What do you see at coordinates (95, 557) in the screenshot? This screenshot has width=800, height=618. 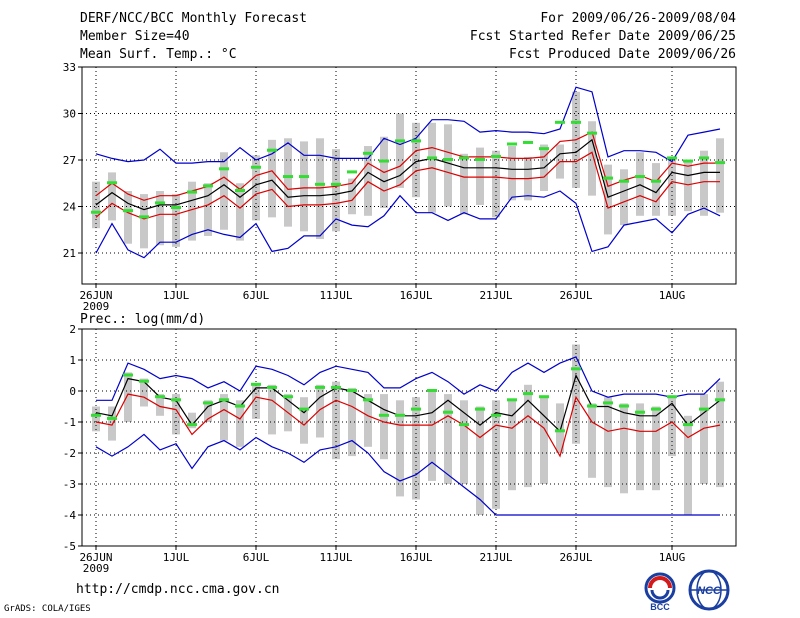 I see `precipitation-x-tick-label: 26JUN` at bounding box center [95, 557].